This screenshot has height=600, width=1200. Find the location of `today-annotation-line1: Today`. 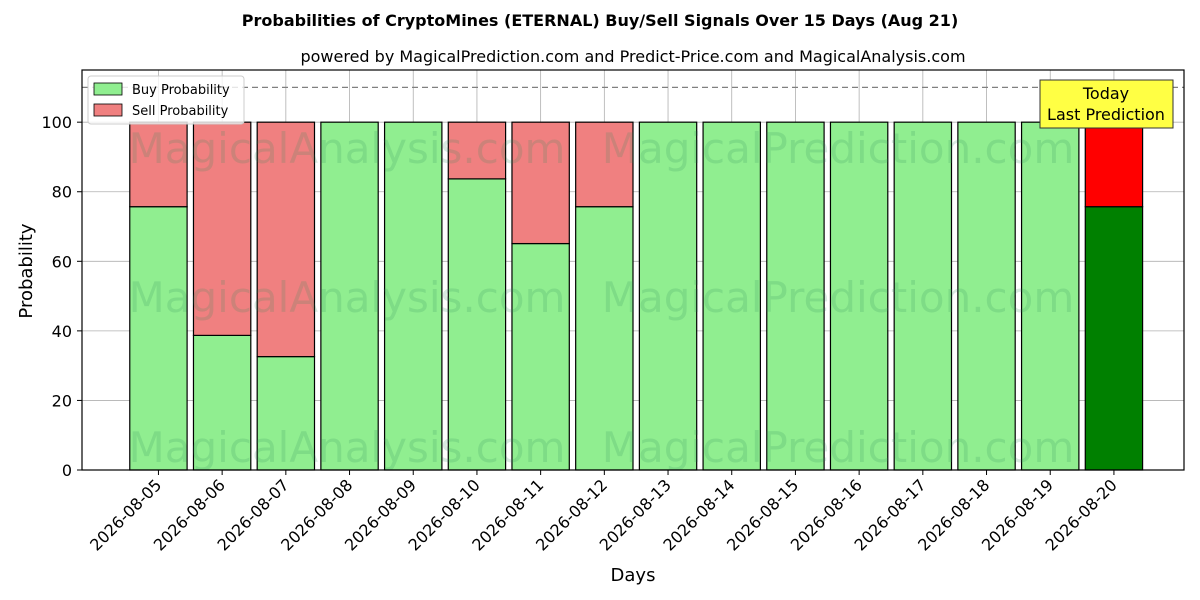

today-annotation-line1: Today is located at coordinates (1105, 93).